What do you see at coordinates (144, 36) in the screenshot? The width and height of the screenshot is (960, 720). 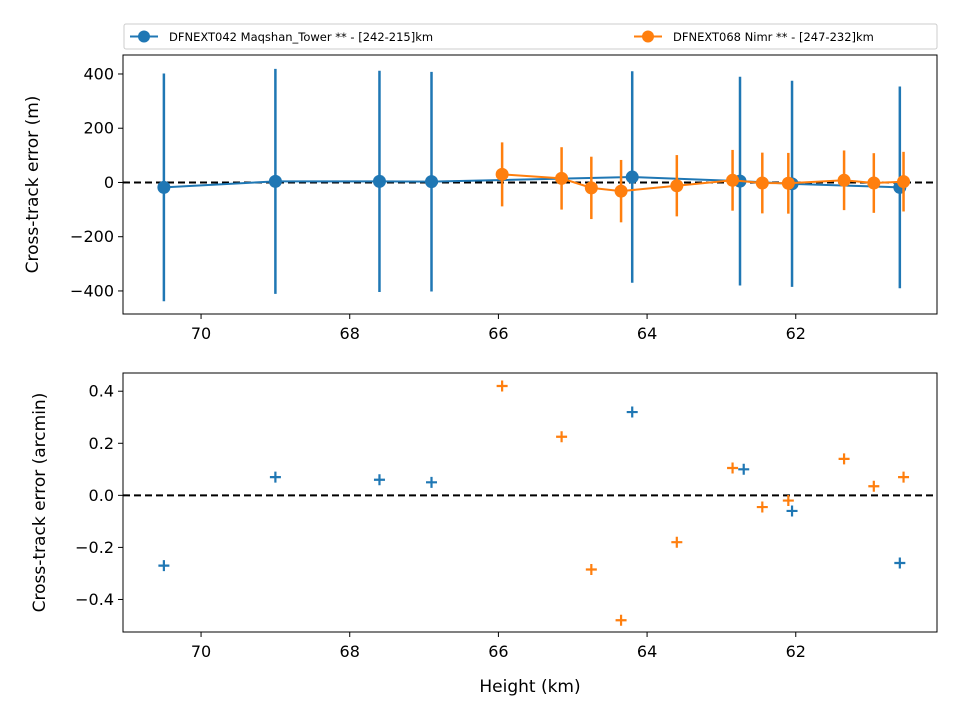 I see `legend-entry-a-marker` at bounding box center [144, 36].